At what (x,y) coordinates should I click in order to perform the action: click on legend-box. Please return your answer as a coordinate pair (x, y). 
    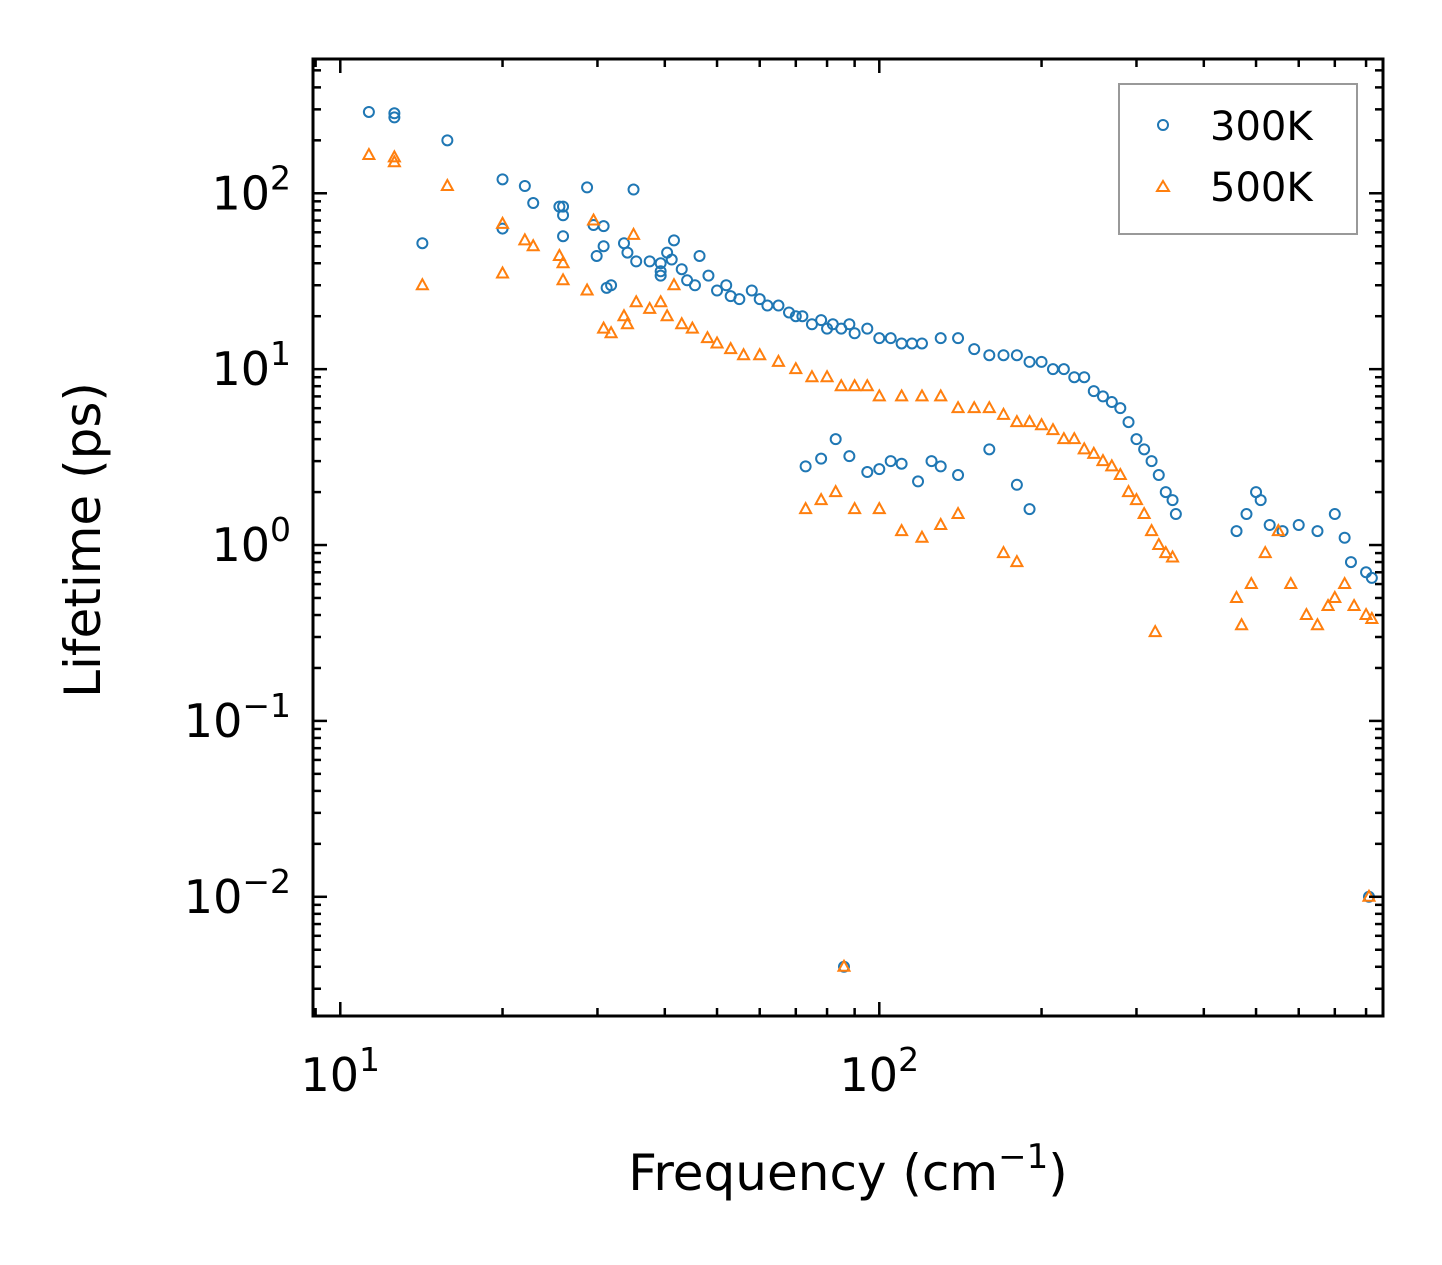
    Looking at the image, I should click on (1238, 159).